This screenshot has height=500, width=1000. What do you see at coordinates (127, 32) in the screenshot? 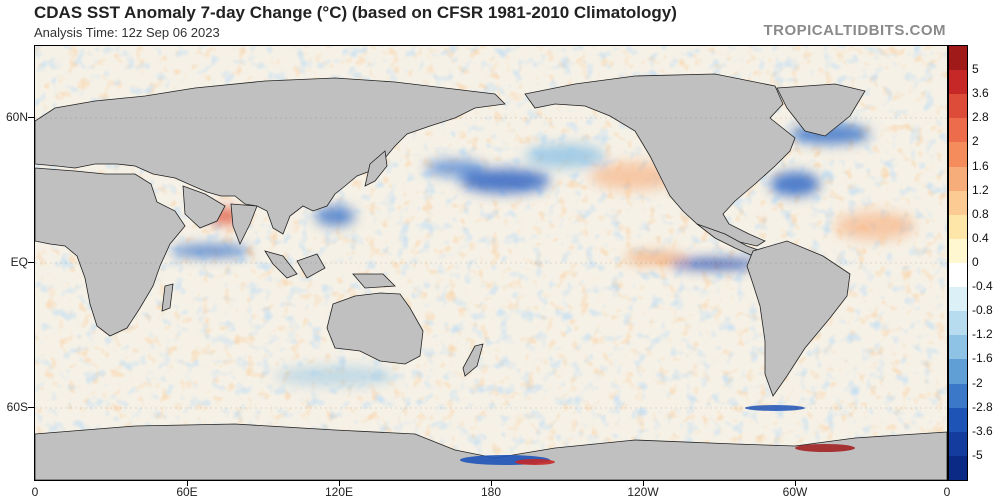
I see `analysis-time: Analysis Time: 12z Sep 06 2023` at bounding box center [127, 32].